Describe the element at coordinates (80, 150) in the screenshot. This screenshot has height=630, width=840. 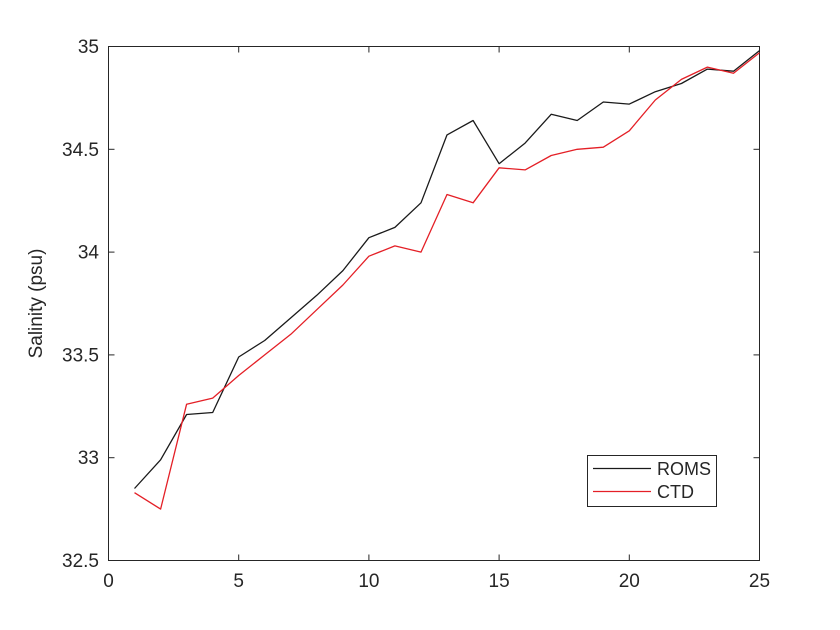
I see `y-tick-label: 34.5` at that location.